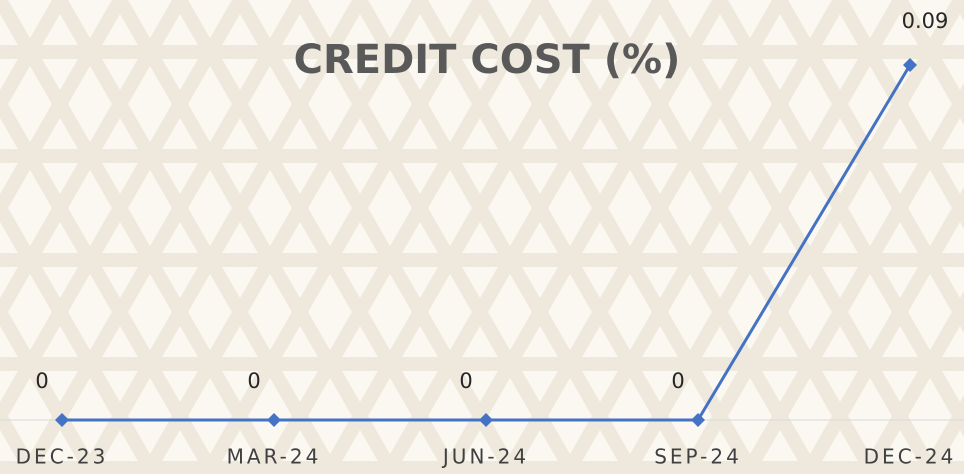 The width and height of the screenshot is (964, 474). I want to click on data-label: 0.09, so click(925, 21).